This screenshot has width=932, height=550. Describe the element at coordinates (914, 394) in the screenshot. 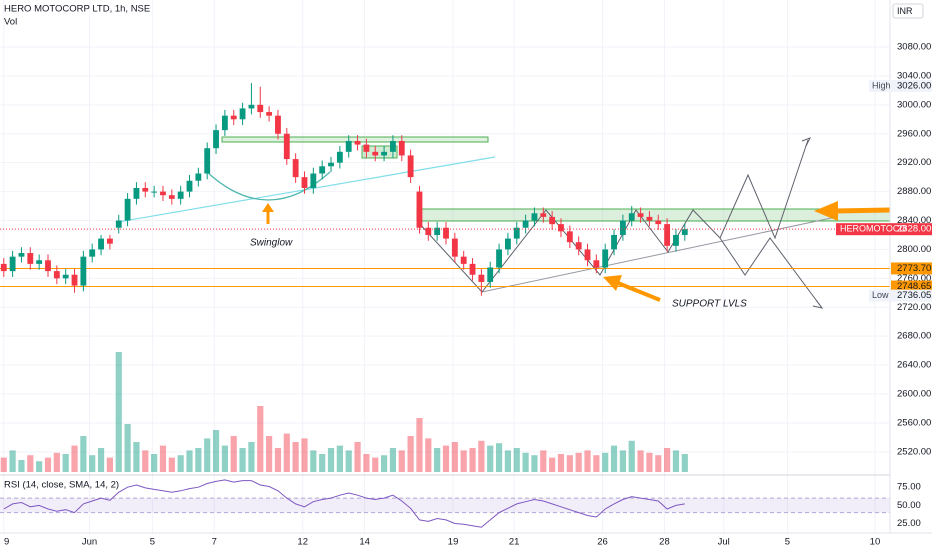

I see `y-tick-label: 2600.00` at that location.